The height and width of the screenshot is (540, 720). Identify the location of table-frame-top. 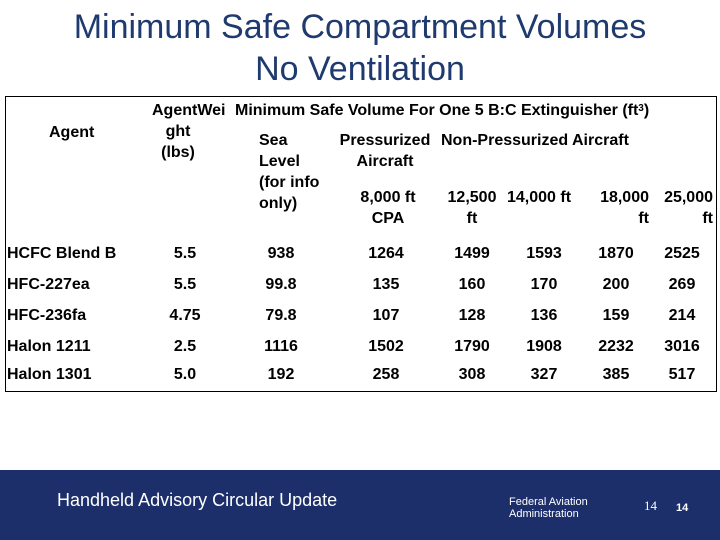
(361, 96).